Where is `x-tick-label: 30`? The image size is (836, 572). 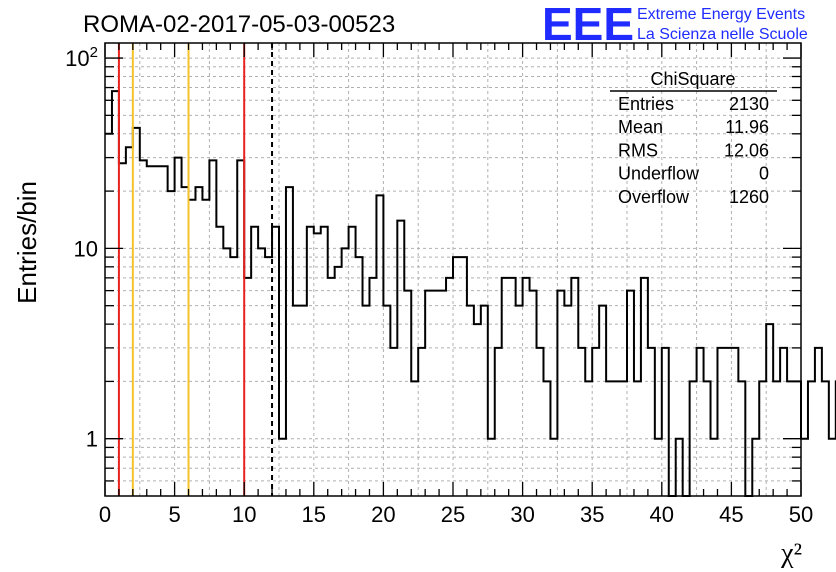
x-tick-label: 30 is located at coordinates (522, 514).